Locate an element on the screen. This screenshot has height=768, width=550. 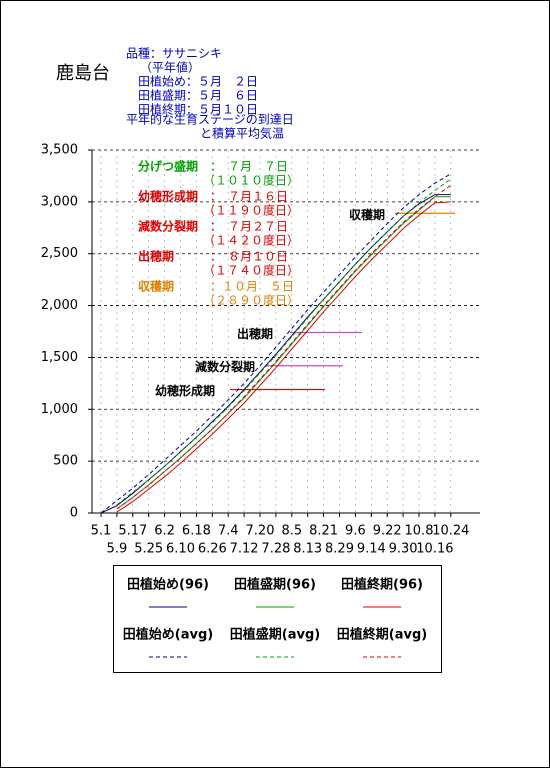
x-tick-label: 6.10 is located at coordinates (180, 549).